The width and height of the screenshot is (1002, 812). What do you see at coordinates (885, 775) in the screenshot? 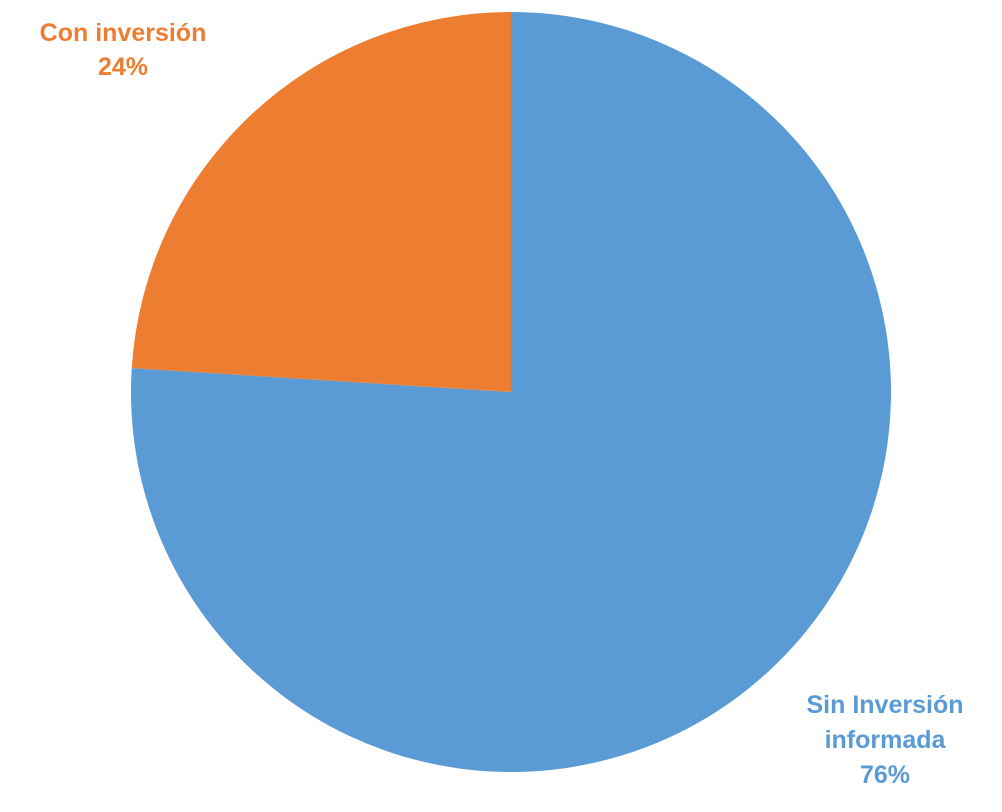
I see `data-label-sin-inversion-percent: 76%` at bounding box center [885, 775].